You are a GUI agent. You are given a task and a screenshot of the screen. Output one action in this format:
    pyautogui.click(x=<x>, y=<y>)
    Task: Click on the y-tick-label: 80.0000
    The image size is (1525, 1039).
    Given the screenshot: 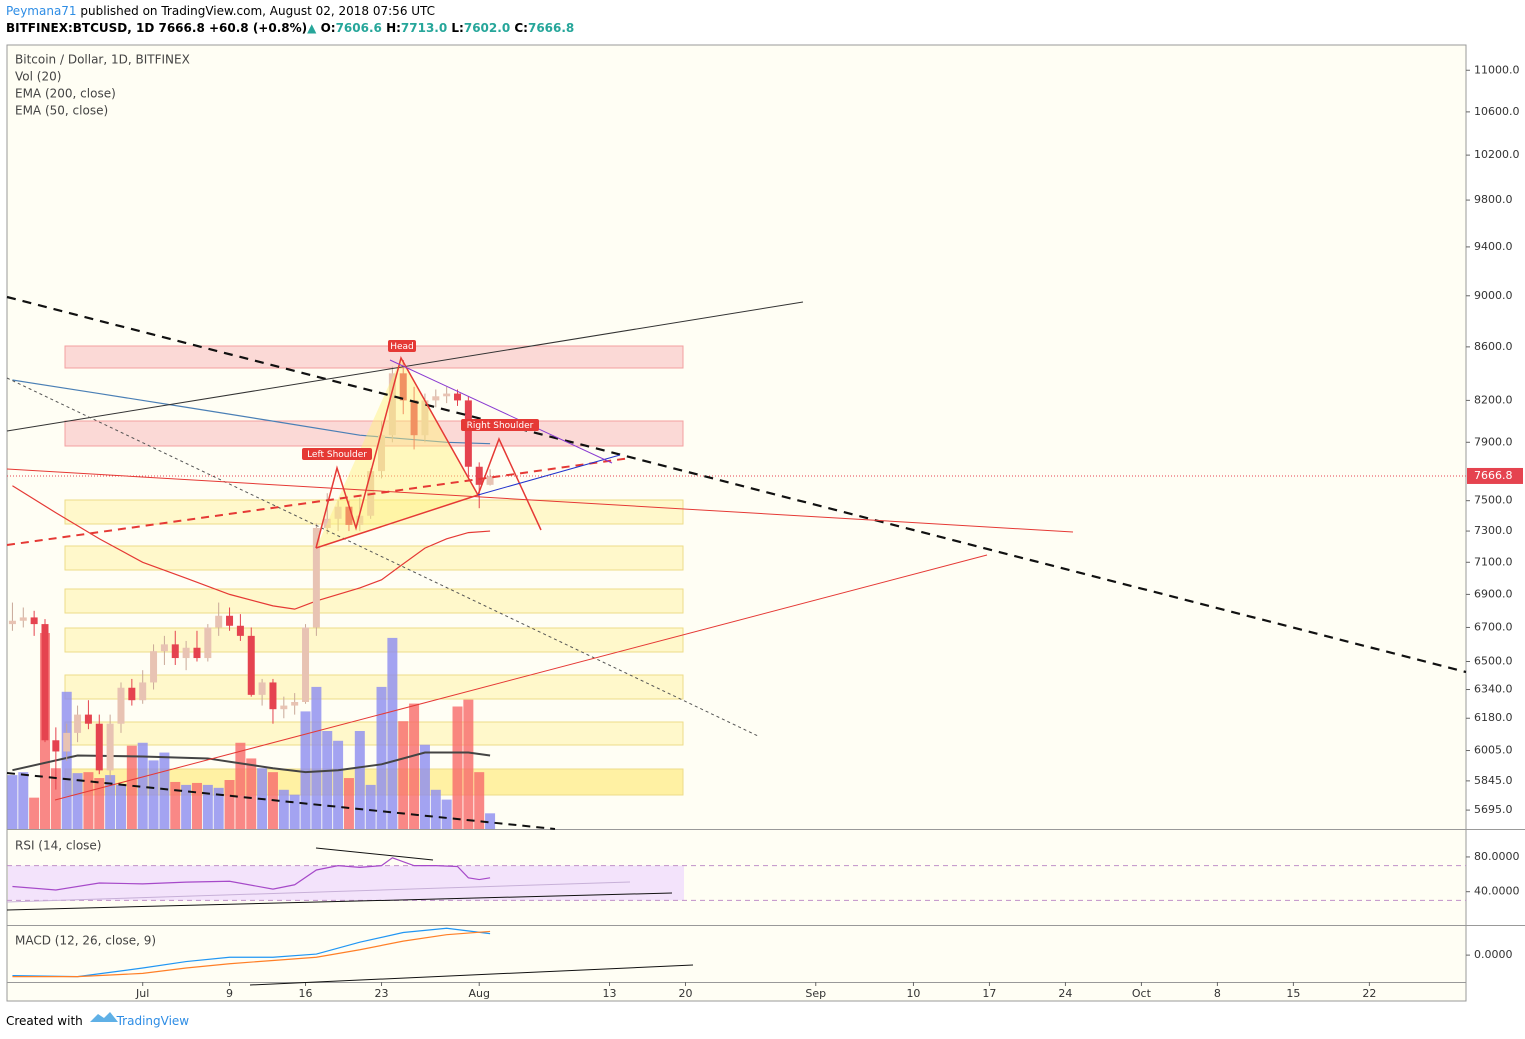 What is the action you would take?
    pyautogui.click(x=1497, y=856)
    